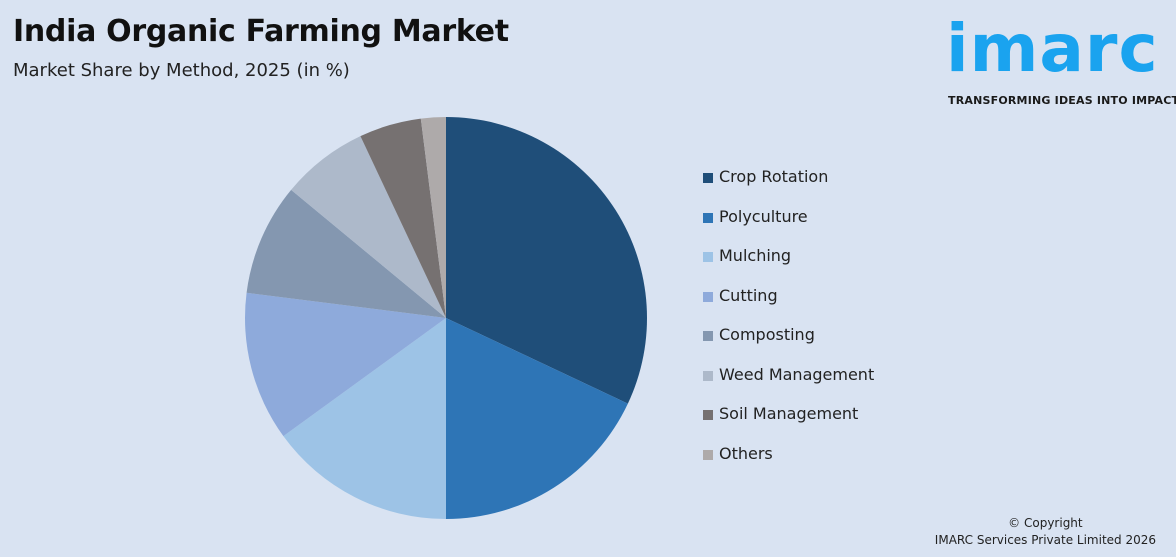 This screenshot has width=1176, height=557. What do you see at coordinates (403, 218) in the screenshot?
I see `pie-slice-soil-management` at bounding box center [403, 218].